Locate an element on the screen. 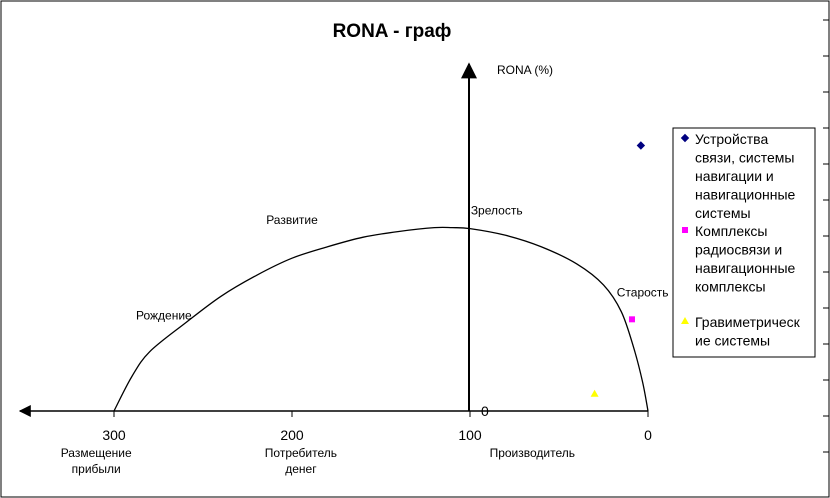 This screenshot has height=498, width=830. x-category-label: Потребитель денег is located at coordinates (301, 461).